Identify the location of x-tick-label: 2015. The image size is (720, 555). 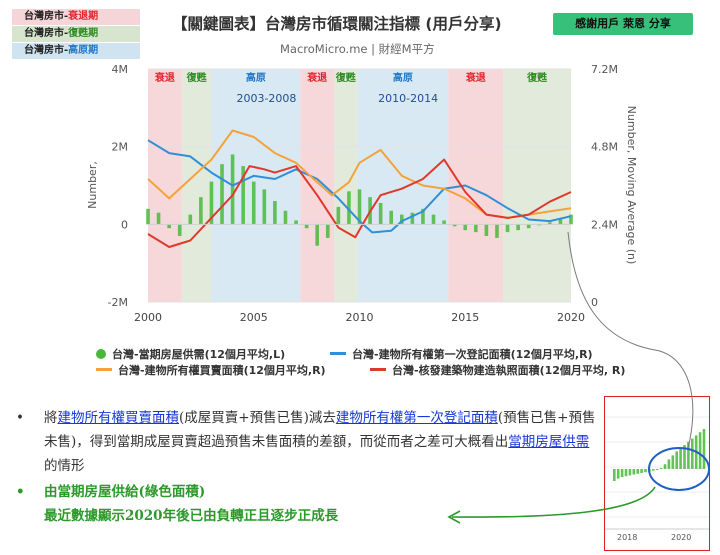
(465, 317).